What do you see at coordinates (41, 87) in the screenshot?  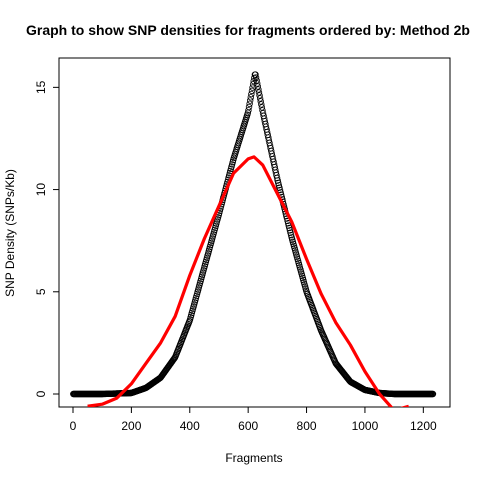 I see `y-tick-label: 15` at bounding box center [41, 87].